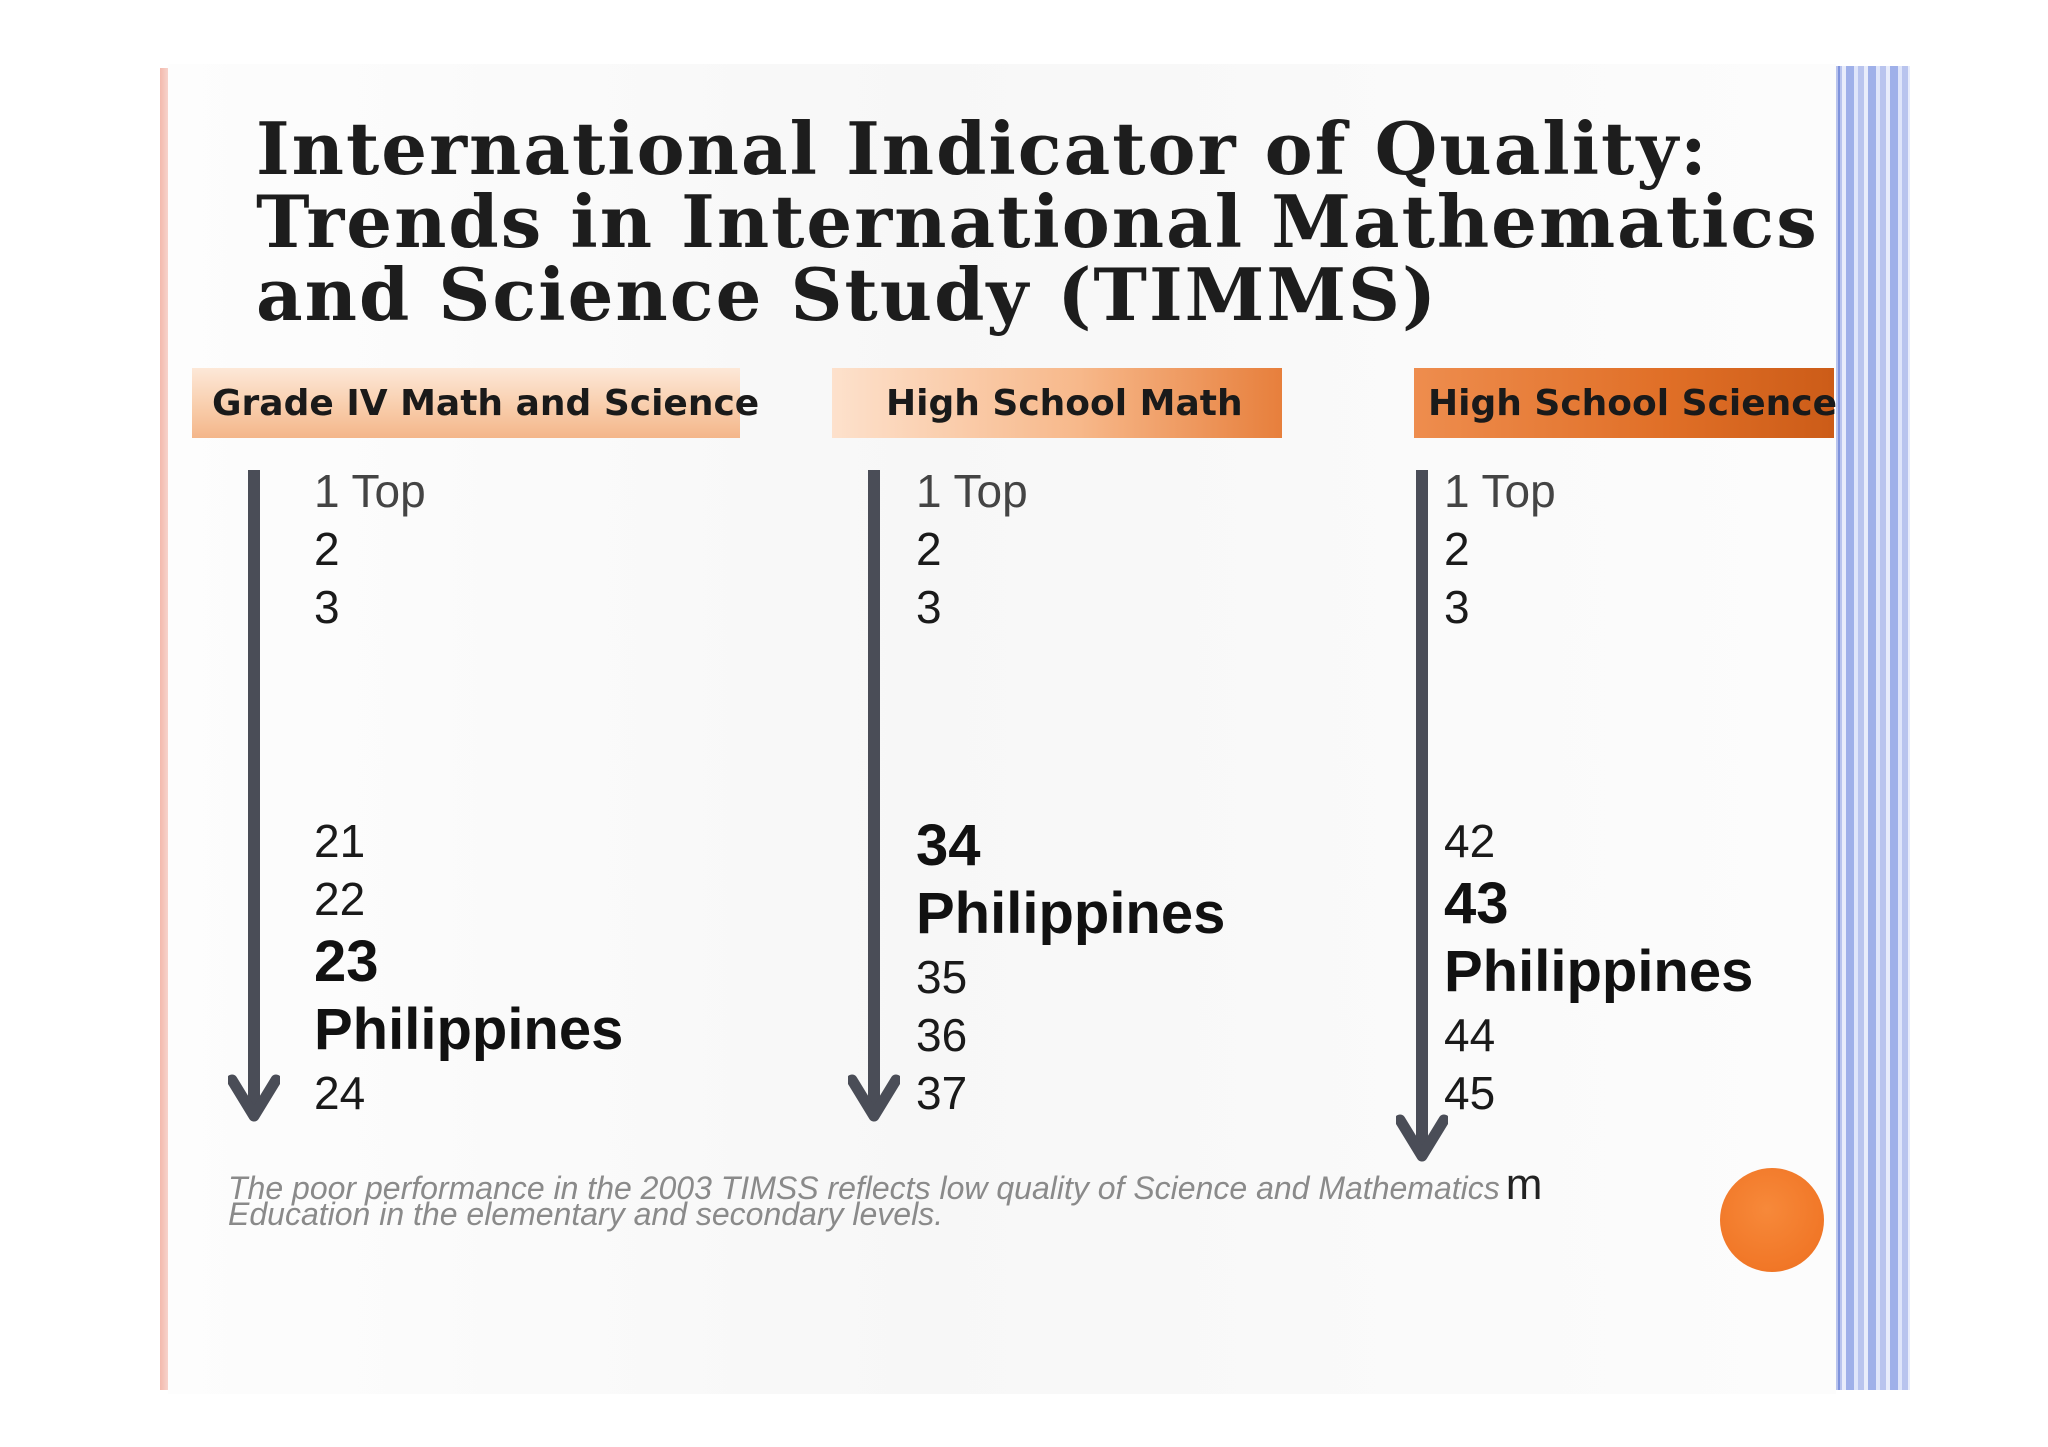  I want to click on title-line: and Science Study (TIMMS), so click(847, 294).